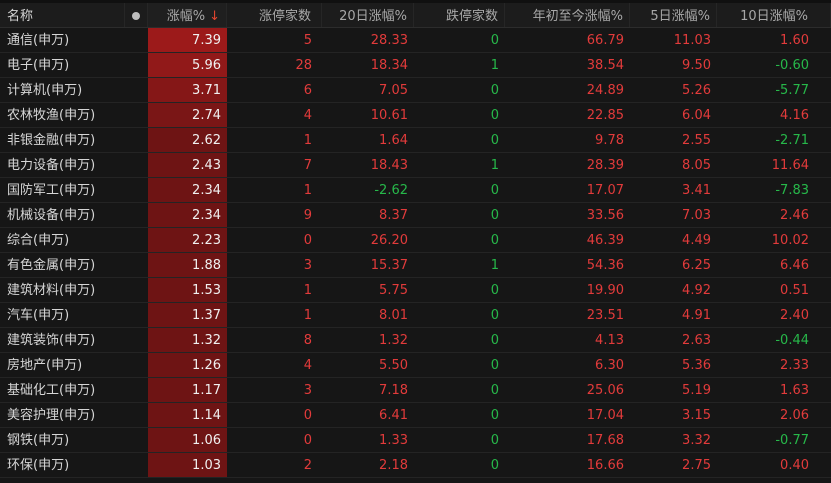 Image resolution: width=831 pixels, height=483 pixels. What do you see at coordinates (415, 290) in the screenshot?
I see `table-row: 建筑材料(申万) 1.53 1 5.75 0 19.90 4.92 0.51` at bounding box center [415, 290].